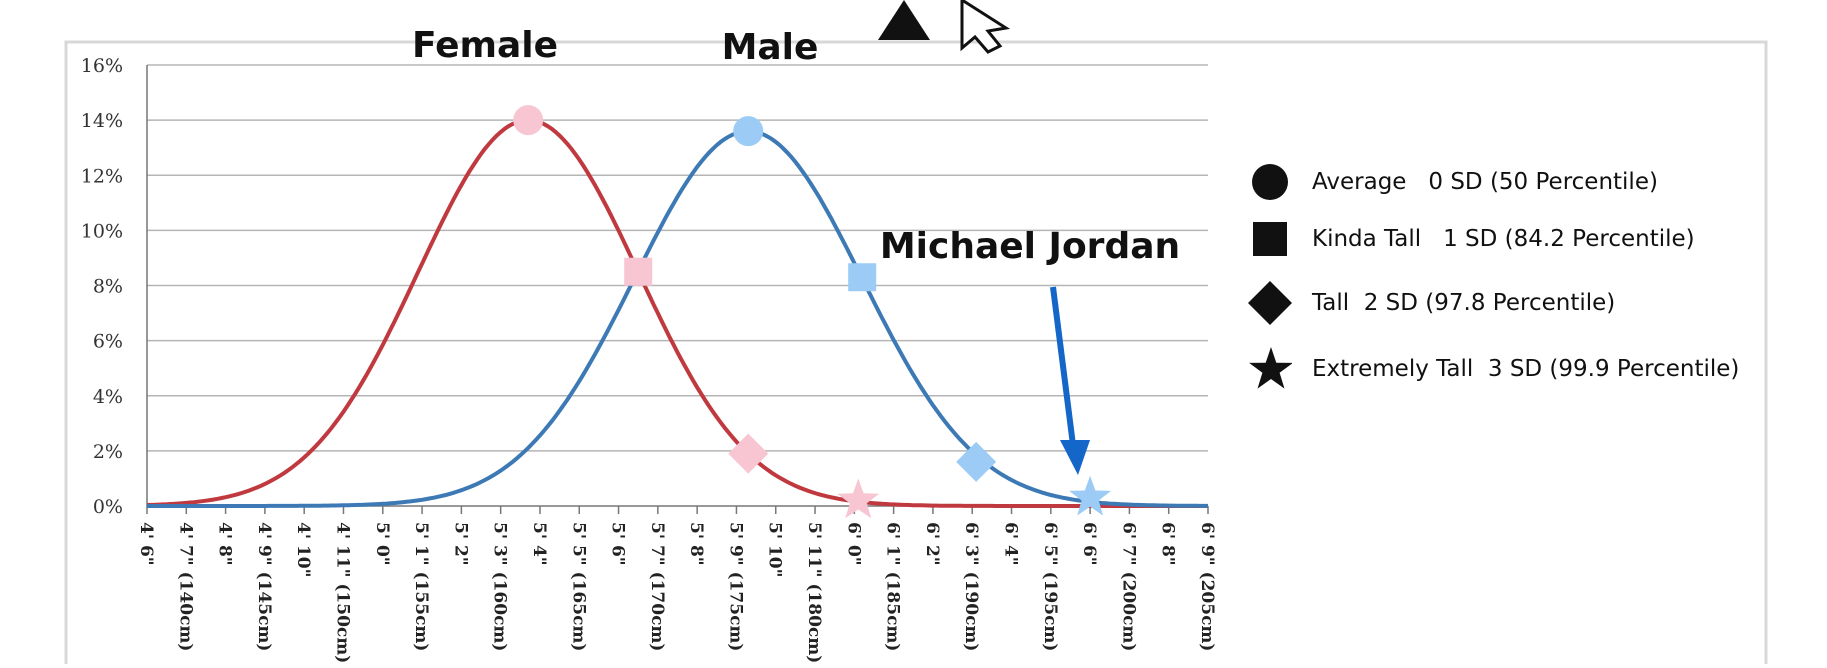  What do you see at coordinates (382, 544) in the screenshot?
I see `x-tick-label: 5' 0"` at bounding box center [382, 544].